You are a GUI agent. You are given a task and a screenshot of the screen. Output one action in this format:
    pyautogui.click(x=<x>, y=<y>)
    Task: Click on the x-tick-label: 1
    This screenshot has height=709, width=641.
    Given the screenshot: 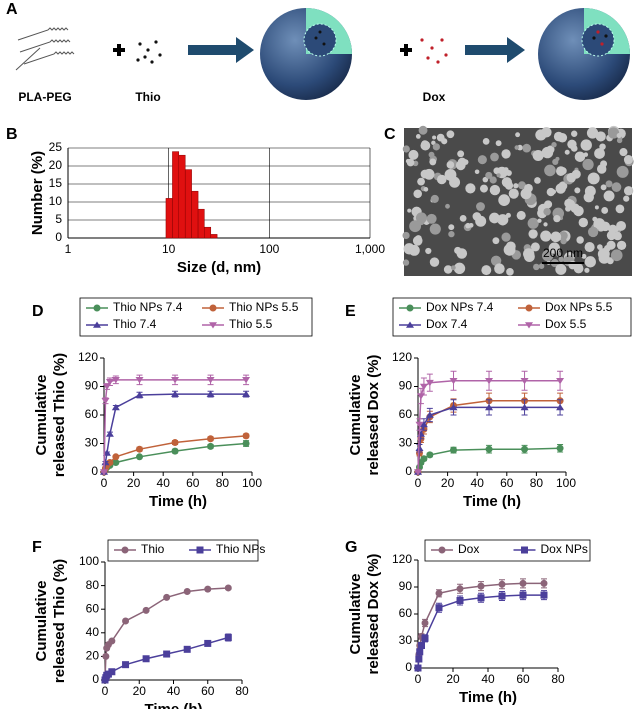 What is the action you would take?
    pyautogui.click(x=68, y=249)
    